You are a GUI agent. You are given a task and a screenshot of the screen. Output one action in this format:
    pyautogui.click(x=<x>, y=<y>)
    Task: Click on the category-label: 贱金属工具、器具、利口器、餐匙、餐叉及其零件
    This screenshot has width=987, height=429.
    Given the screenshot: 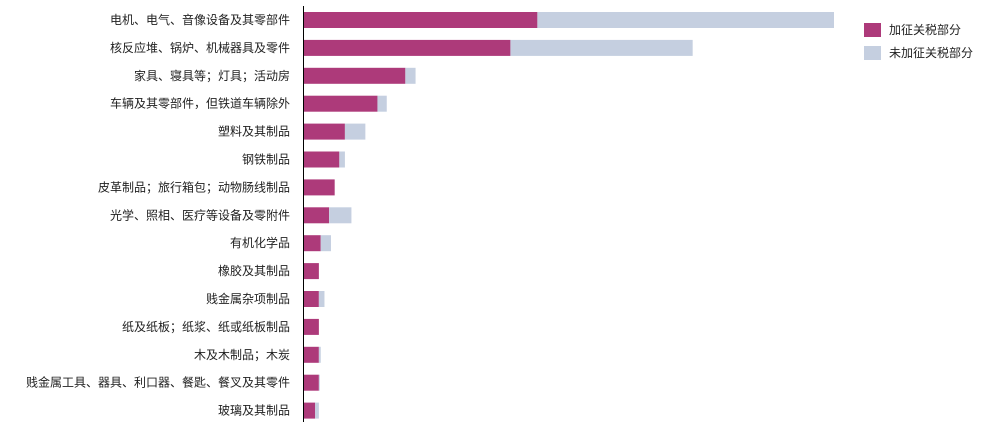 What is the action you would take?
    pyautogui.click(x=158, y=382)
    